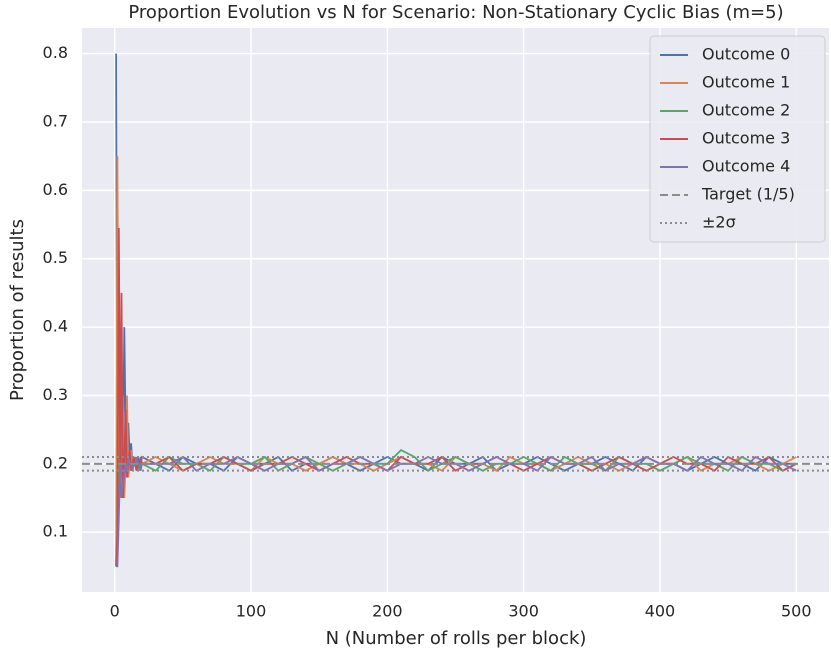  Describe the element at coordinates (796, 611) in the screenshot. I see `x-tick-label: 500` at that location.